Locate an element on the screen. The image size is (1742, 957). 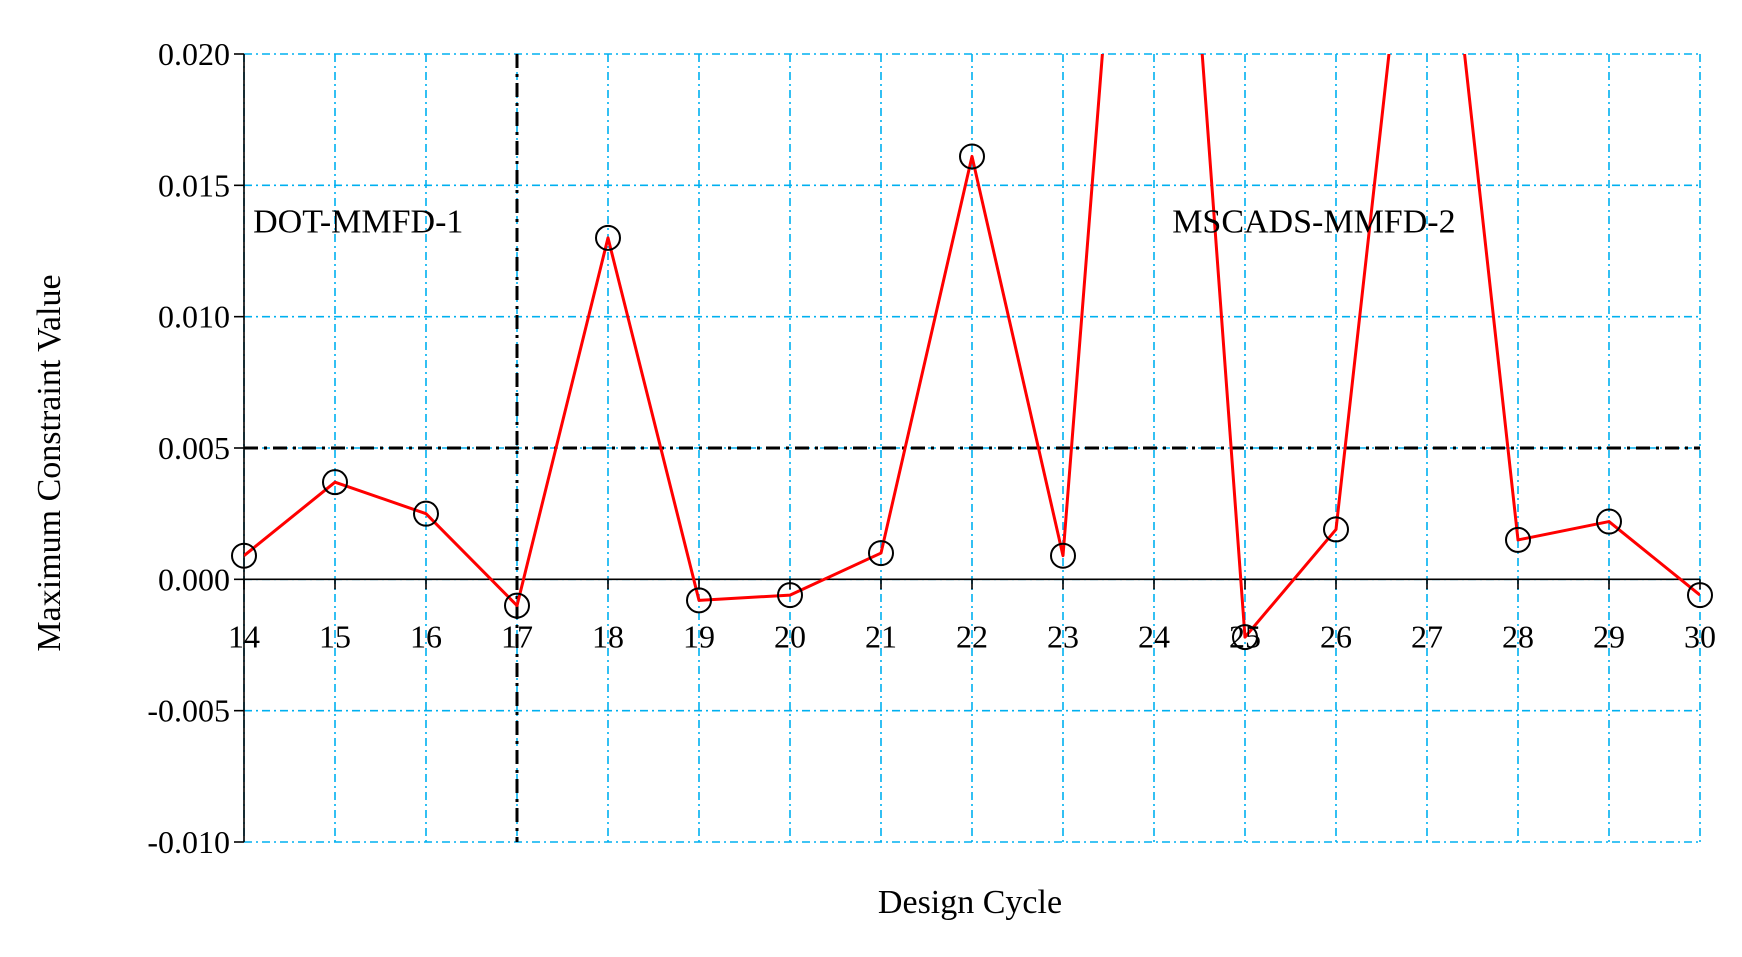
y-tick-label: 0.015 is located at coordinates (194, 185).